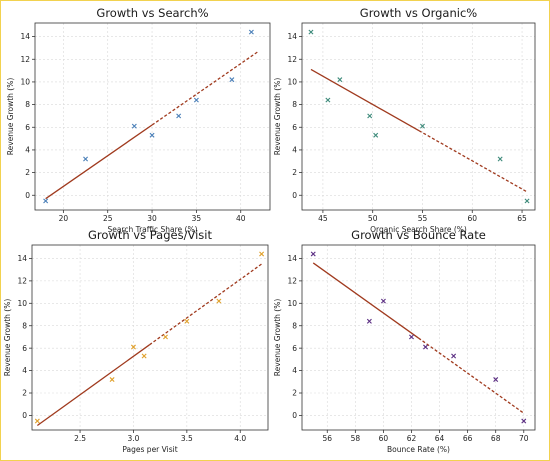 The width and height of the screenshot is (550, 461). Describe the element at coordinates (150, 235) in the screenshot. I see `chart-title: Growth vs Pages/Visit` at that location.